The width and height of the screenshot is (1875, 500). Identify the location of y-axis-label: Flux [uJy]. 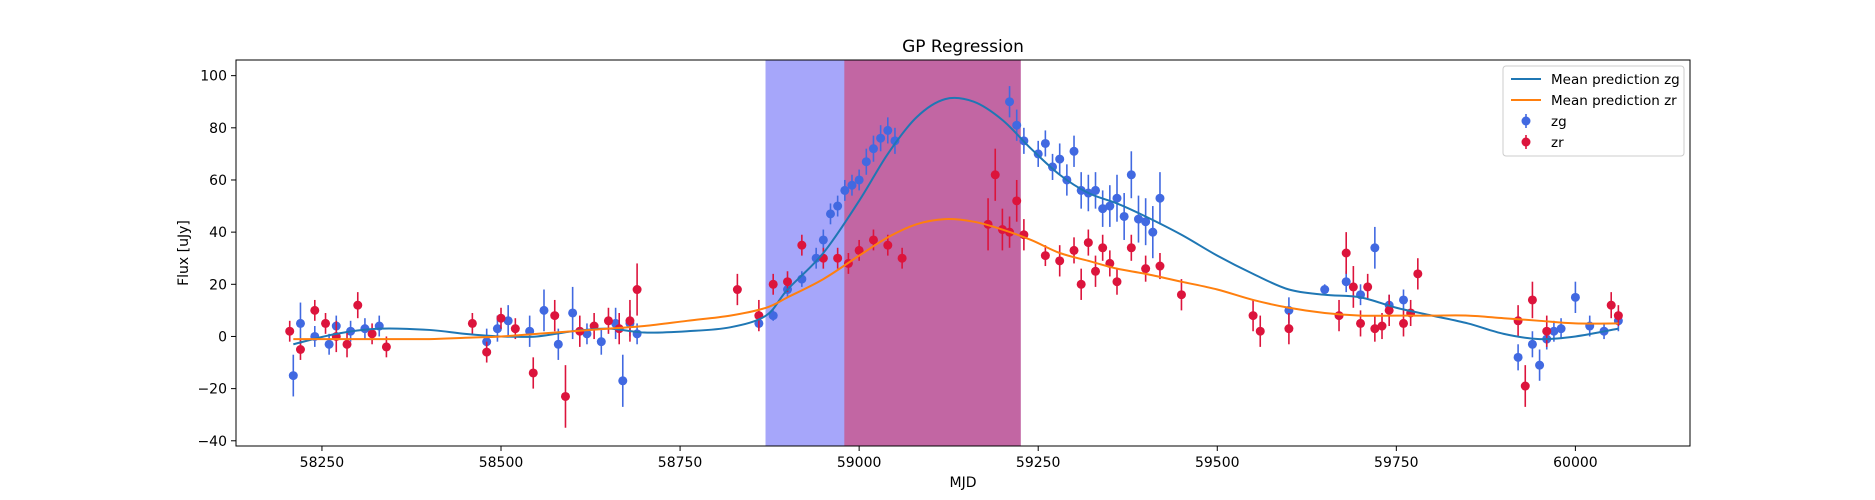
(184, 253).